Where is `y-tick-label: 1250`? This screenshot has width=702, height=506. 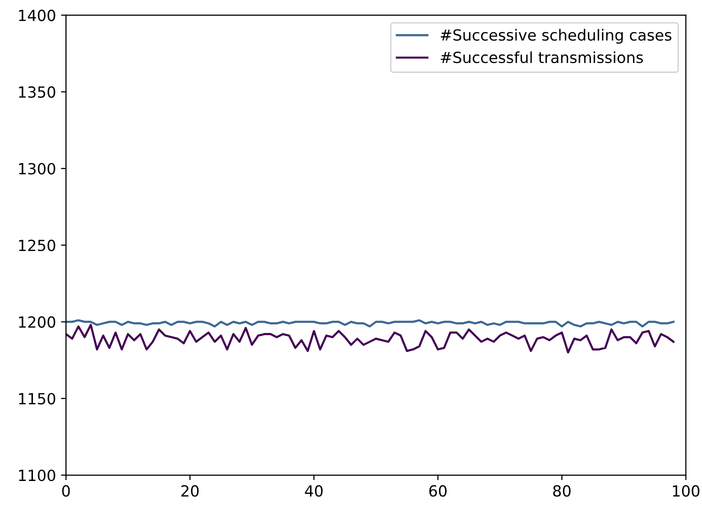
y-tick-label: 1250 is located at coordinates (37, 246).